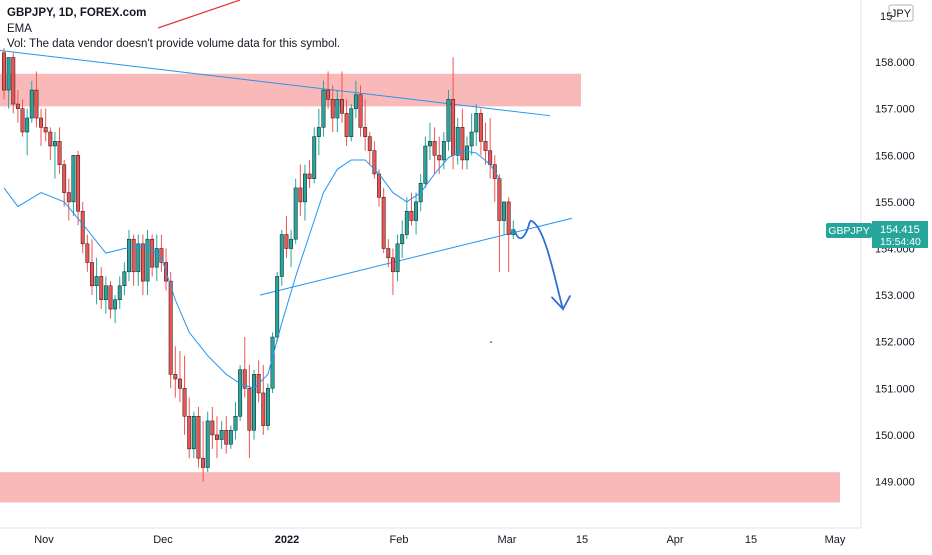 Image resolution: width=932 pixels, height=555 pixels. I want to click on ascending-trendline, so click(416, 256).